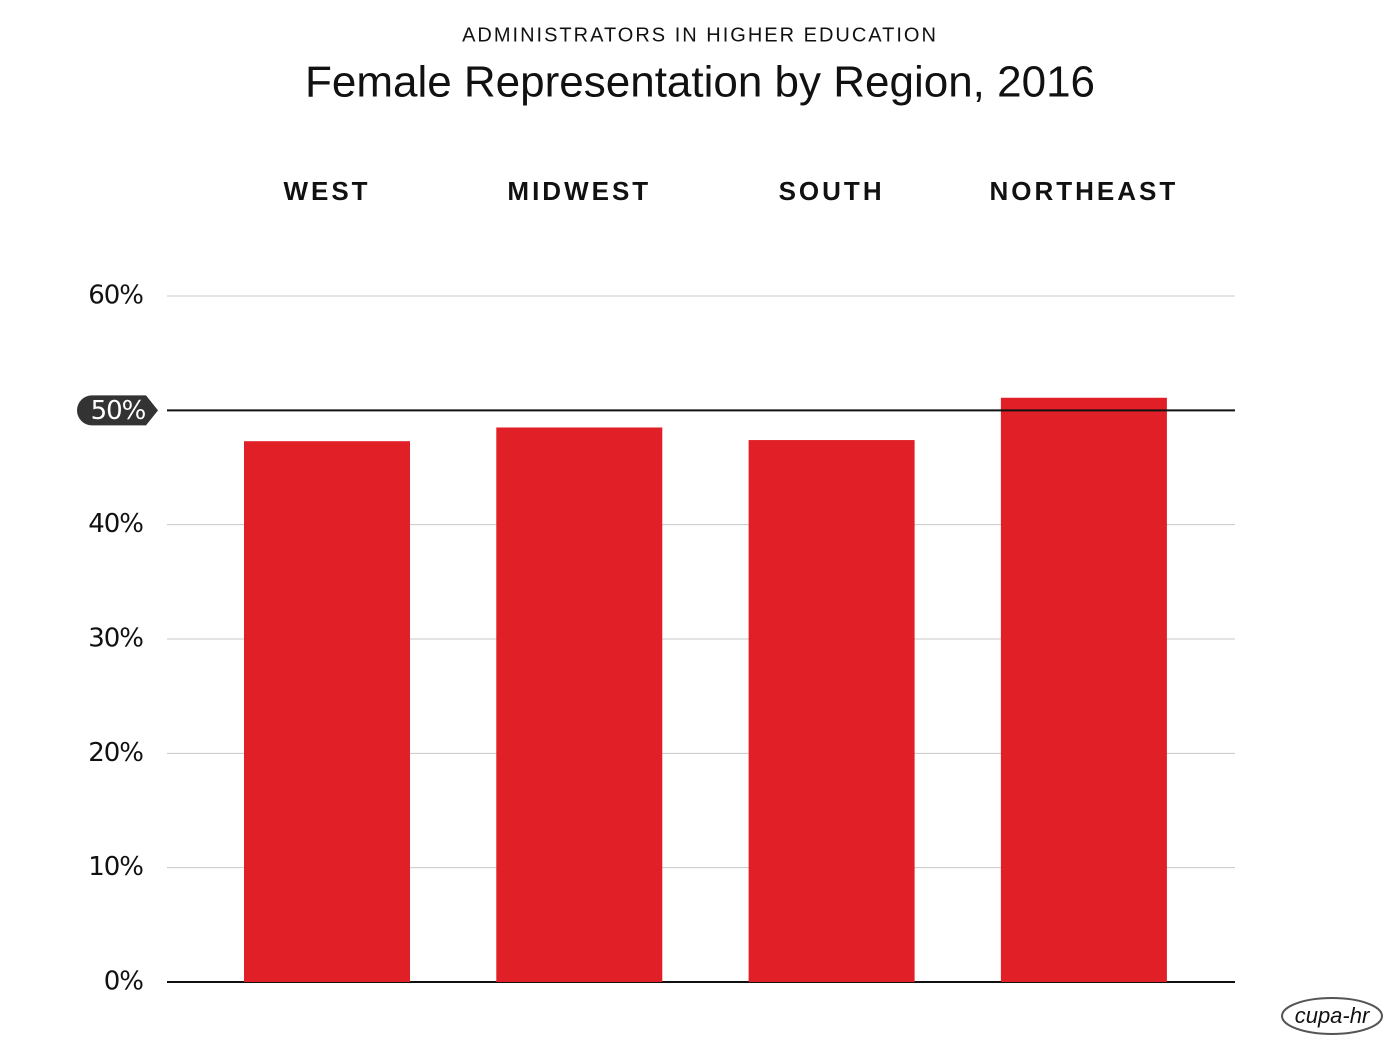  I want to click on logo-text: cupa-hr, so click(1333, 1015).